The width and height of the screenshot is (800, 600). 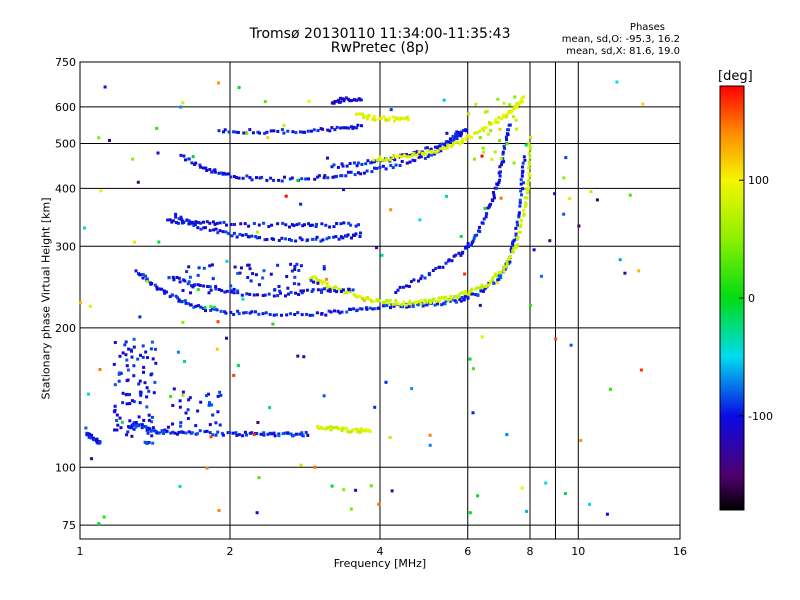 I want to click on phases-heading: Phases, so click(x=647, y=27).